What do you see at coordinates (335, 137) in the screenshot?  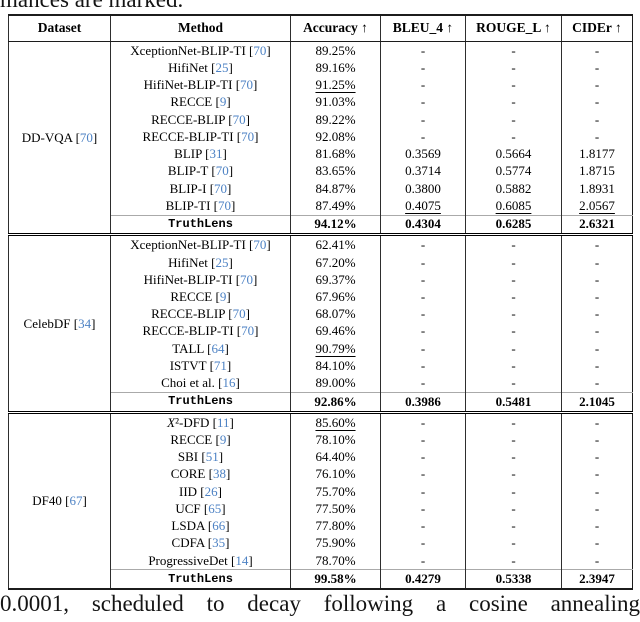 I see `cell-accuracy: 92.08%` at bounding box center [335, 137].